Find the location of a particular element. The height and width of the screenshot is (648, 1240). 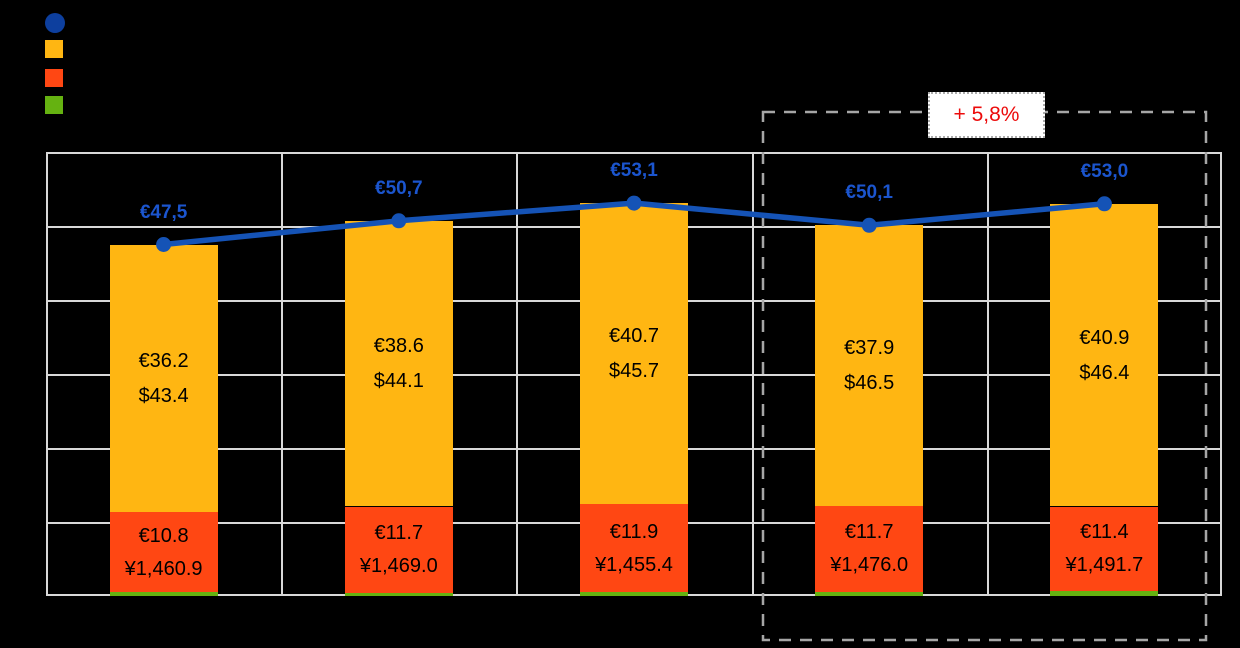

line-value-label: €53,0 is located at coordinates (1104, 171).